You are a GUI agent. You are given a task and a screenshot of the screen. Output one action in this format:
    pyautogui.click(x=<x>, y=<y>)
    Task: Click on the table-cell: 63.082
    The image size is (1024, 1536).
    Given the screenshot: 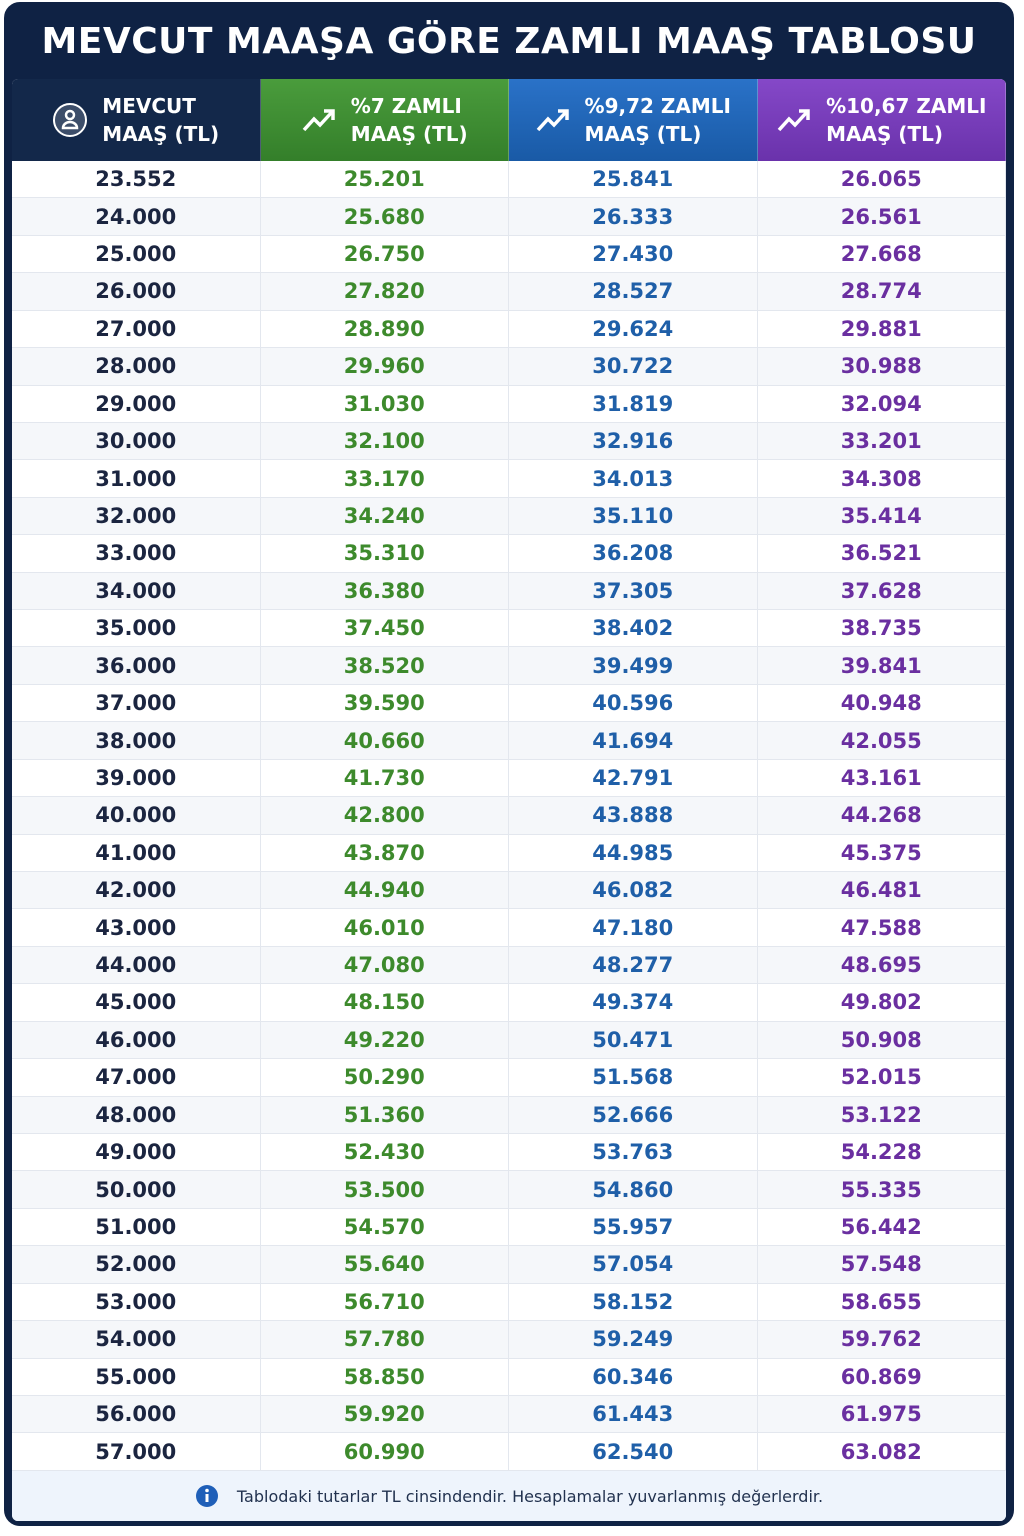 What is the action you would take?
    pyautogui.click(x=882, y=1451)
    